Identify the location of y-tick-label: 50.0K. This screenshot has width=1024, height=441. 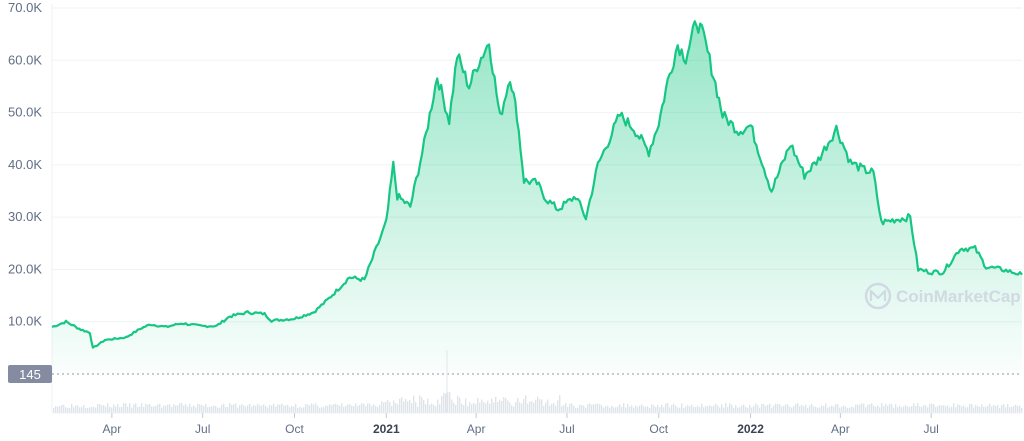
(25, 112).